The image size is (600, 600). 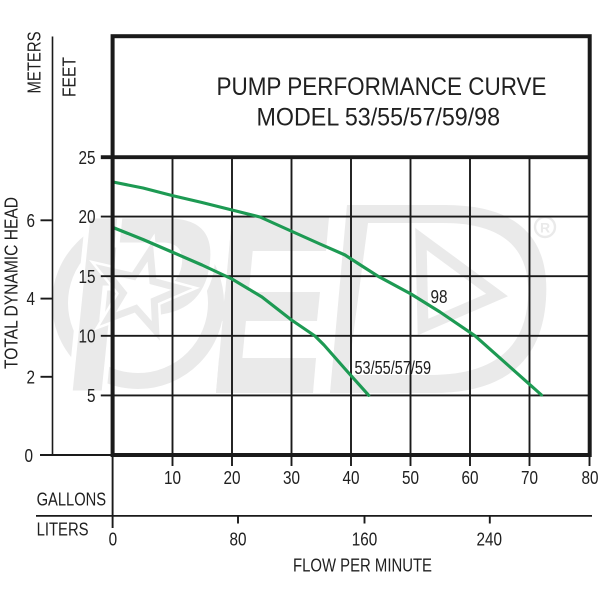 What do you see at coordinates (91, 396) in the screenshot?
I see `svg-text: 5` at bounding box center [91, 396].